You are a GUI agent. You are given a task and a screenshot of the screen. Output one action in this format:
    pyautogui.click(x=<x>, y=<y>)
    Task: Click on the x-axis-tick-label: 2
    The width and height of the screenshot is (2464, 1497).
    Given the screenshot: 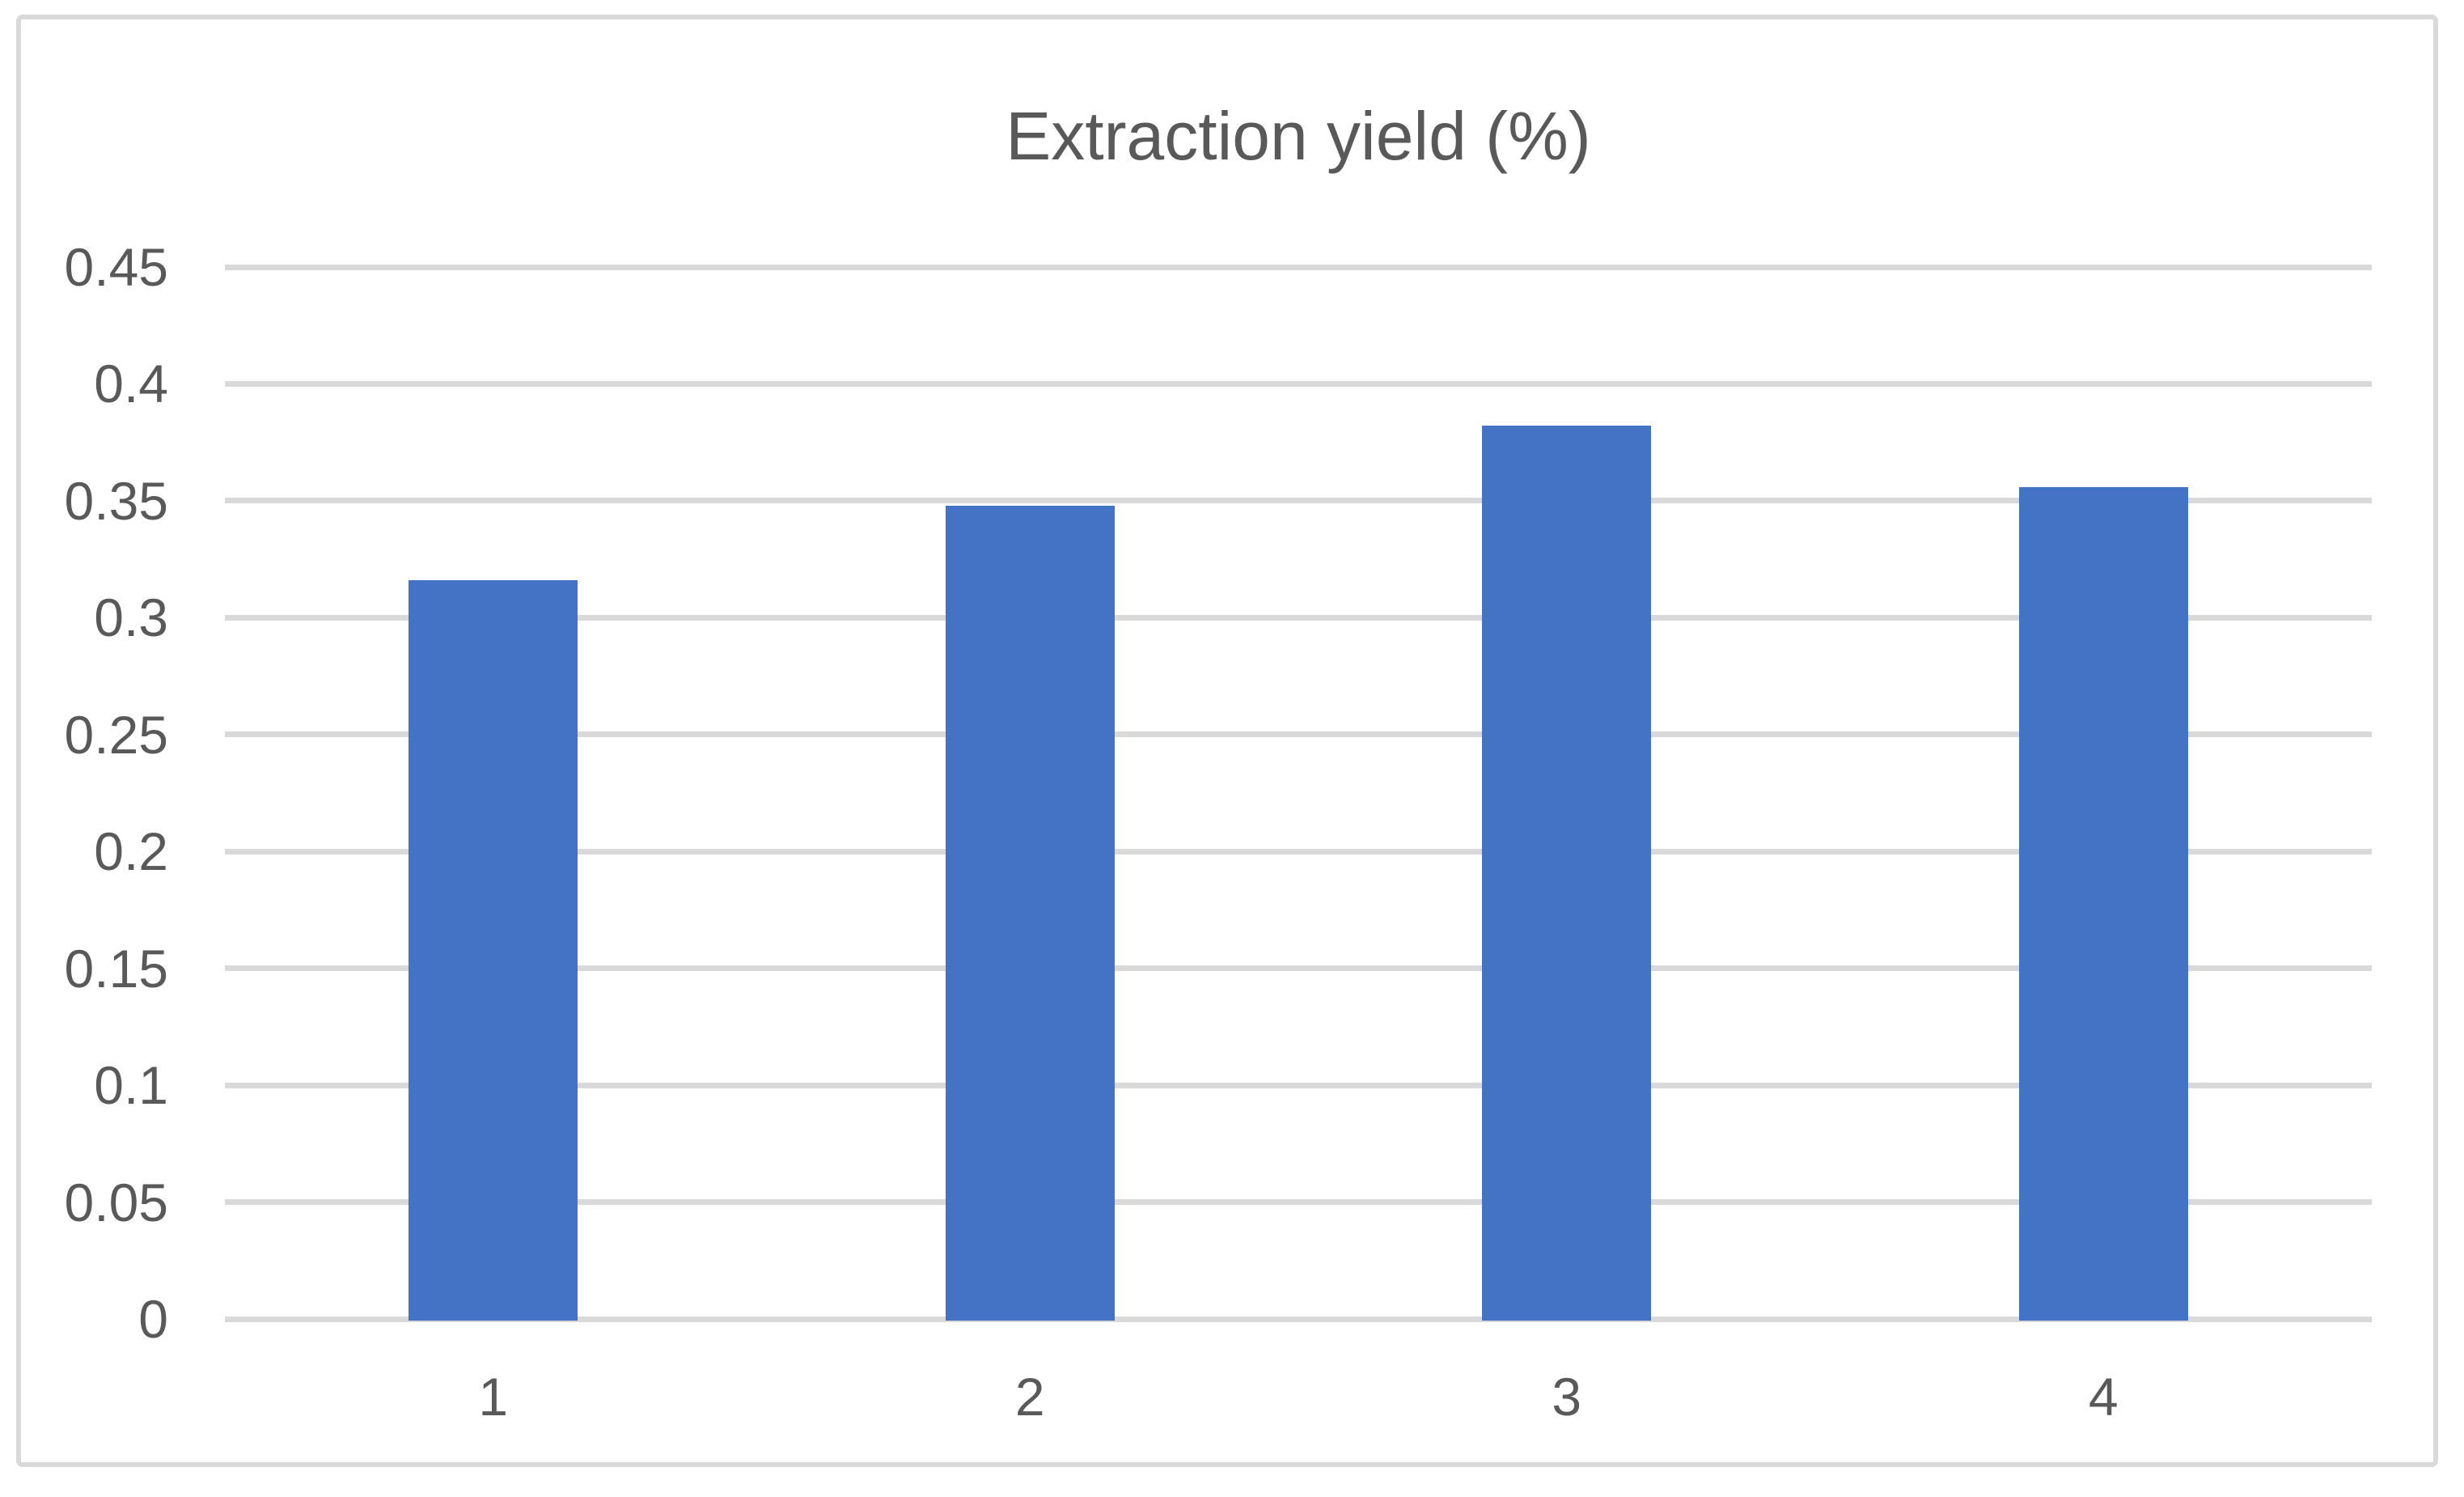 What is the action you would take?
    pyautogui.click(x=1029, y=1397)
    